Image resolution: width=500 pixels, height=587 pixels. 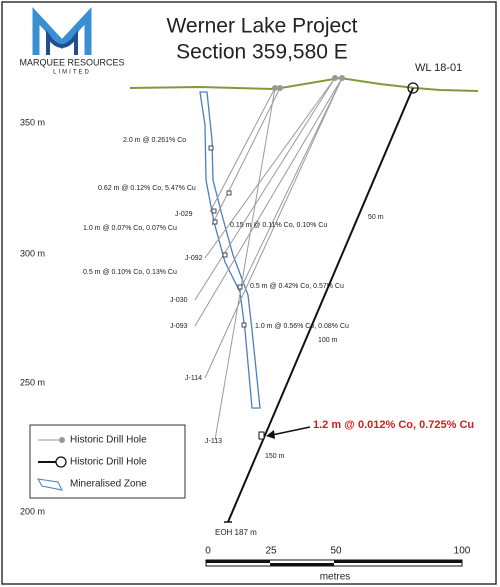 I want to click on intercept-label: 1.2 m @ 0.012% Co, 0.725% Cu, so click(x=393, y=425).